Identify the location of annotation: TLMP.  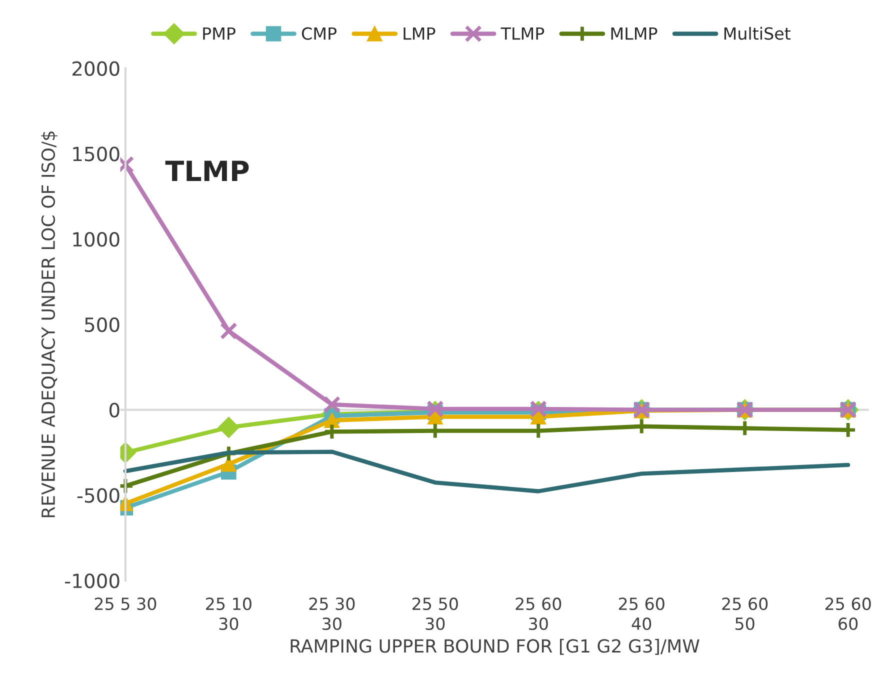
(207, 170).